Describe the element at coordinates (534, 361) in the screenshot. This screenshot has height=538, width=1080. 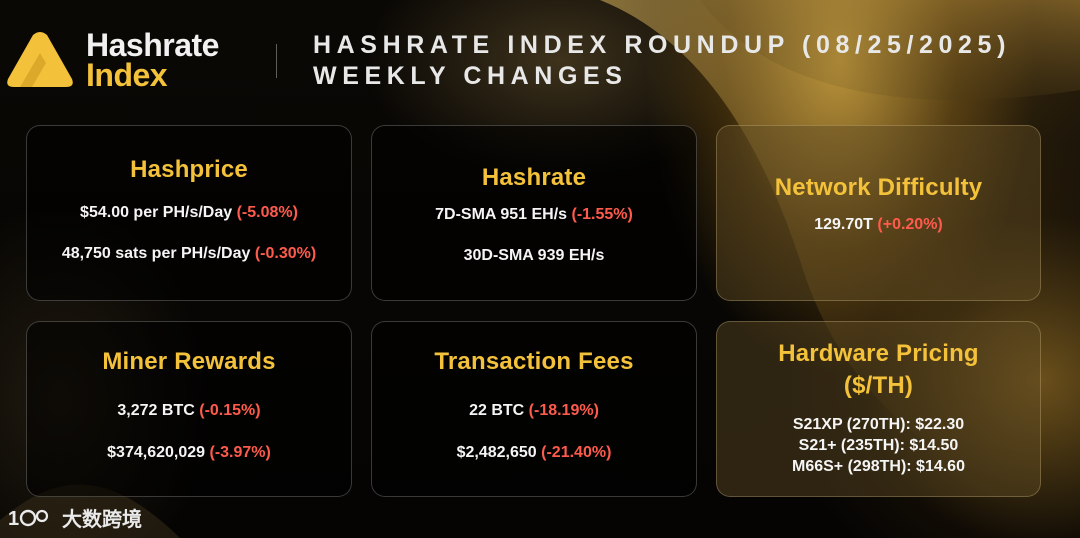
I see `card-title: Transaction Fees` at that location.